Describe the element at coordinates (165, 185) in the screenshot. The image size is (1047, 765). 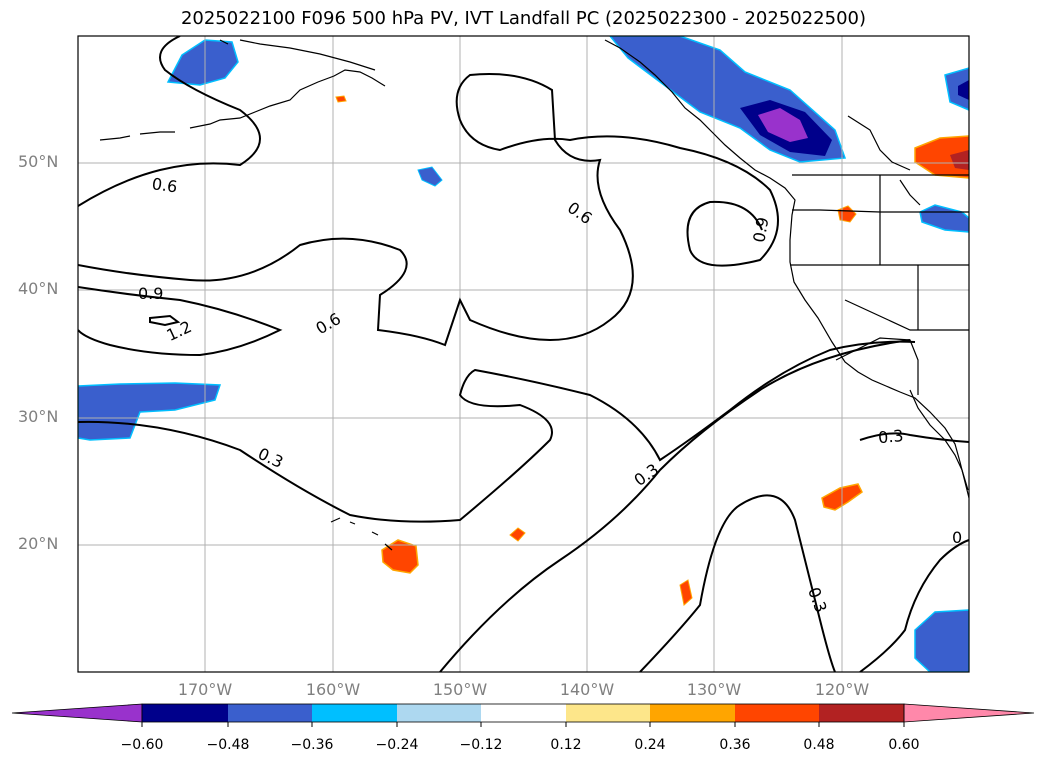
I see `contour-label: 0.6` at that location.